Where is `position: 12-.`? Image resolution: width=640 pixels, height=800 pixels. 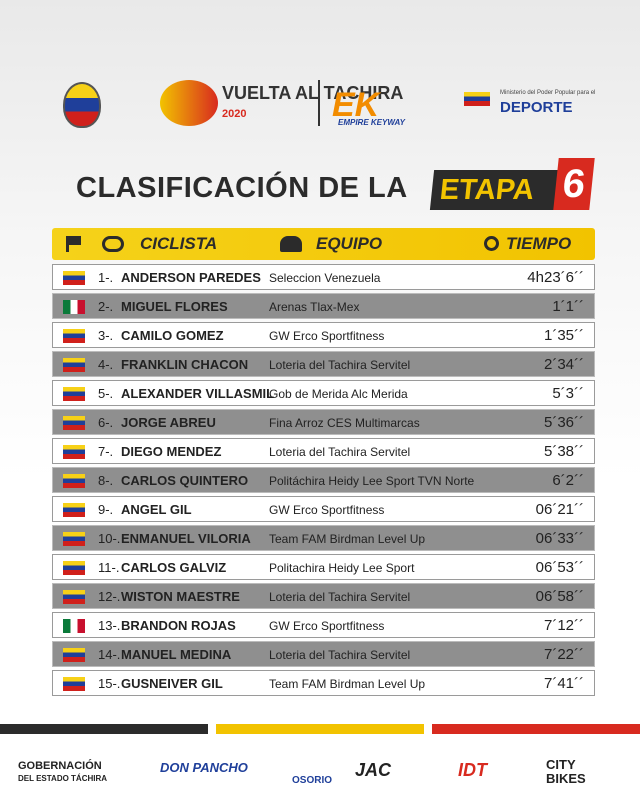 position: 12-. is located at coordinates (109, 596).